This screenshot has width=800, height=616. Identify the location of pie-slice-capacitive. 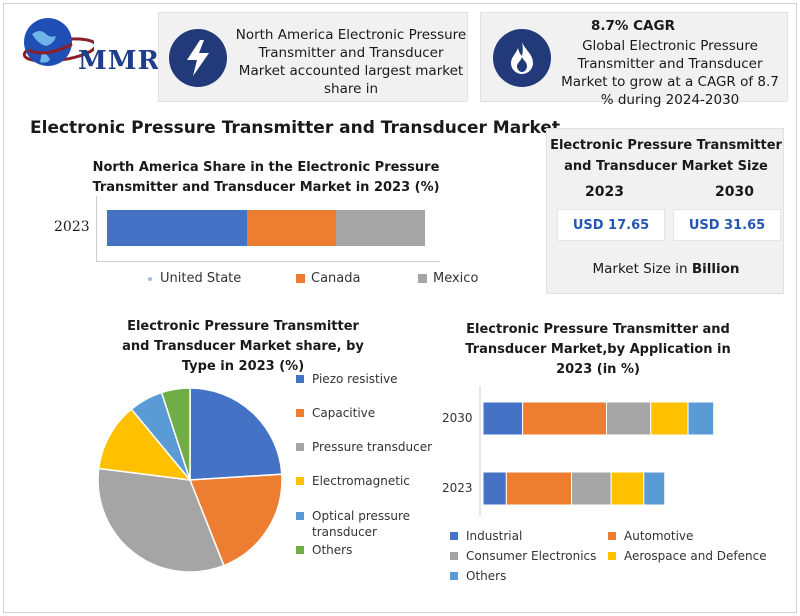
(235, 520).